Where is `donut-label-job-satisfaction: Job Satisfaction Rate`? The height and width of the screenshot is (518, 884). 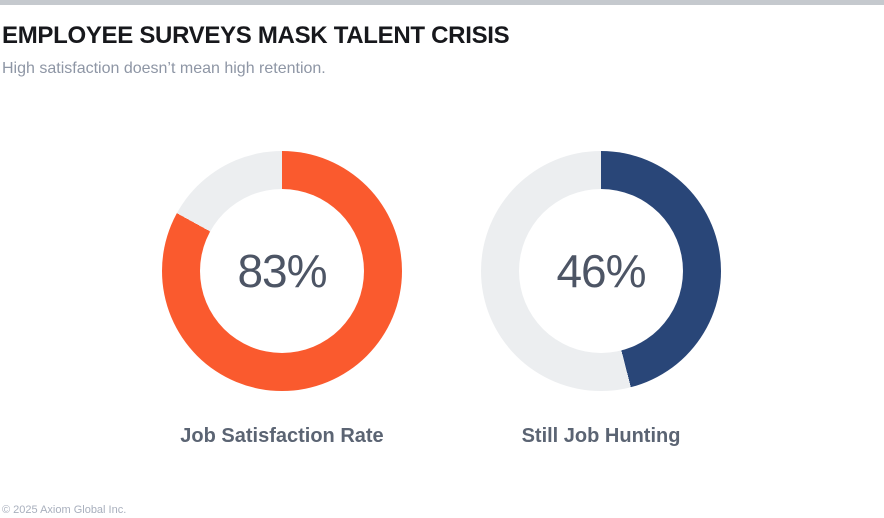
donut-label-job-satisfaction: Job Satisfaction Rate is located at coordinates (282, 436).